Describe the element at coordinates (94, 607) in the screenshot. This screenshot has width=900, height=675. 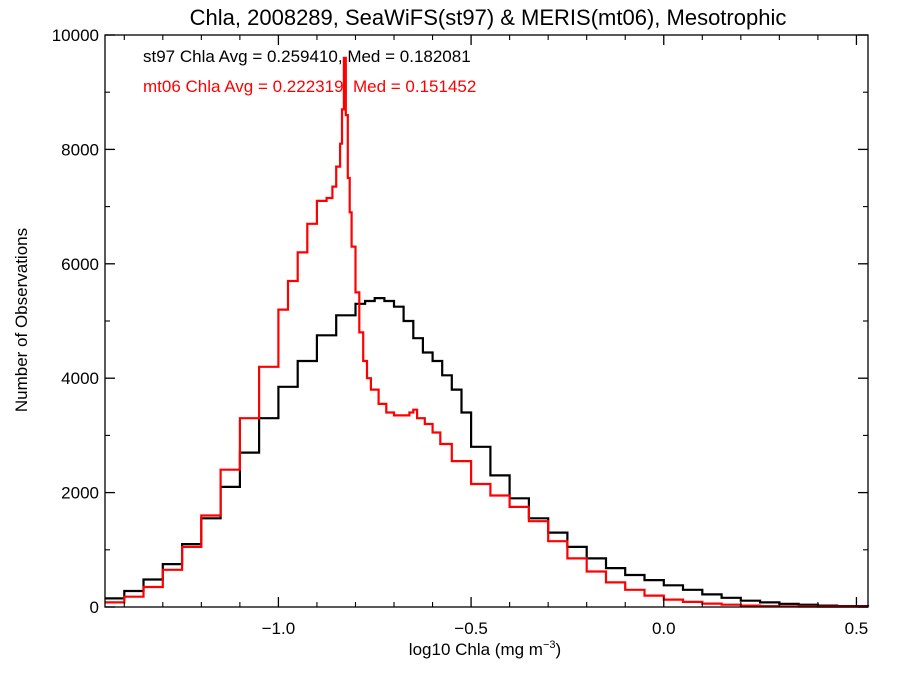
I see `y-tick-label: 0` at that location.